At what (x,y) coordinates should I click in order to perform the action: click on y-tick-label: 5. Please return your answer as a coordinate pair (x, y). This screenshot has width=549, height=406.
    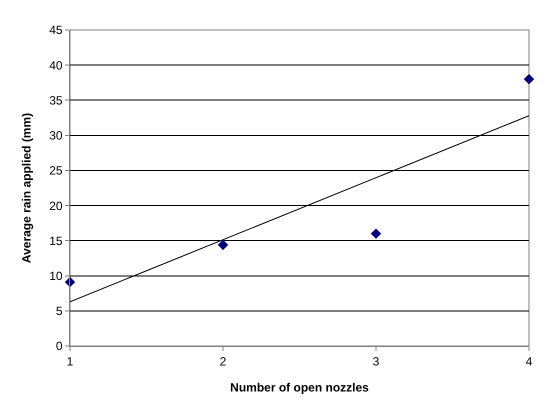
    Looking at the image, I should click on (59, 311).